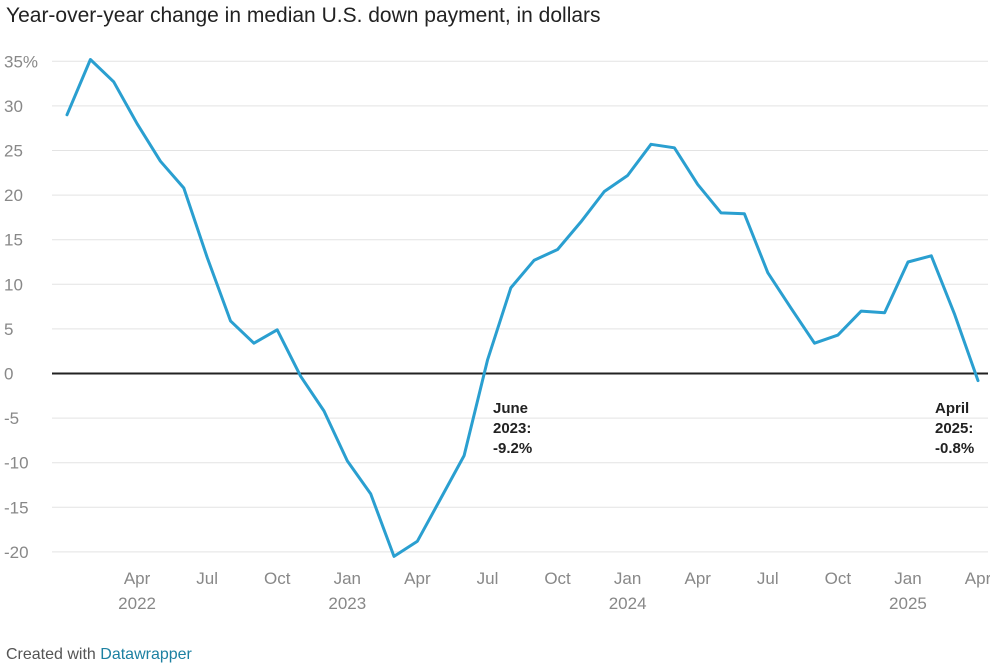 The image size is (990, 670). What do you see at coordinates (510, 408) in the screenshot?
I see `annotation-label: June` at bounding box center [510, 408].